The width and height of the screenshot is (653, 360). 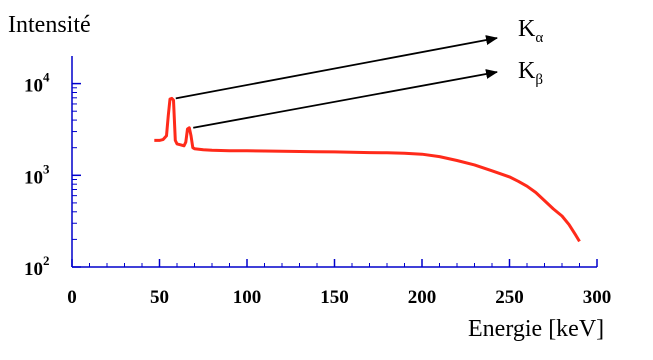 What do you see at coordinates (159, 297) in the screenshot?
I see `x-tick-label: 50` at bounding box center [159, 297].